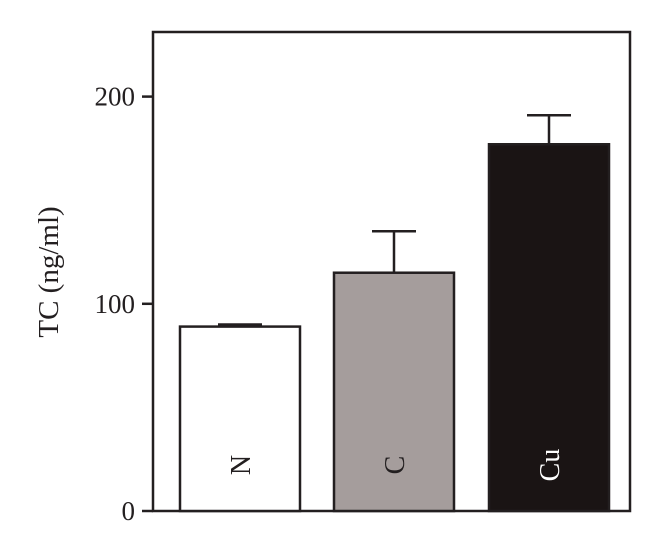 This screenshot has width=660, height=551. Describe the element at coordinates (49, 271) in the screenshot. I see `y-axis-title: TC (ng/ml)` at that location.